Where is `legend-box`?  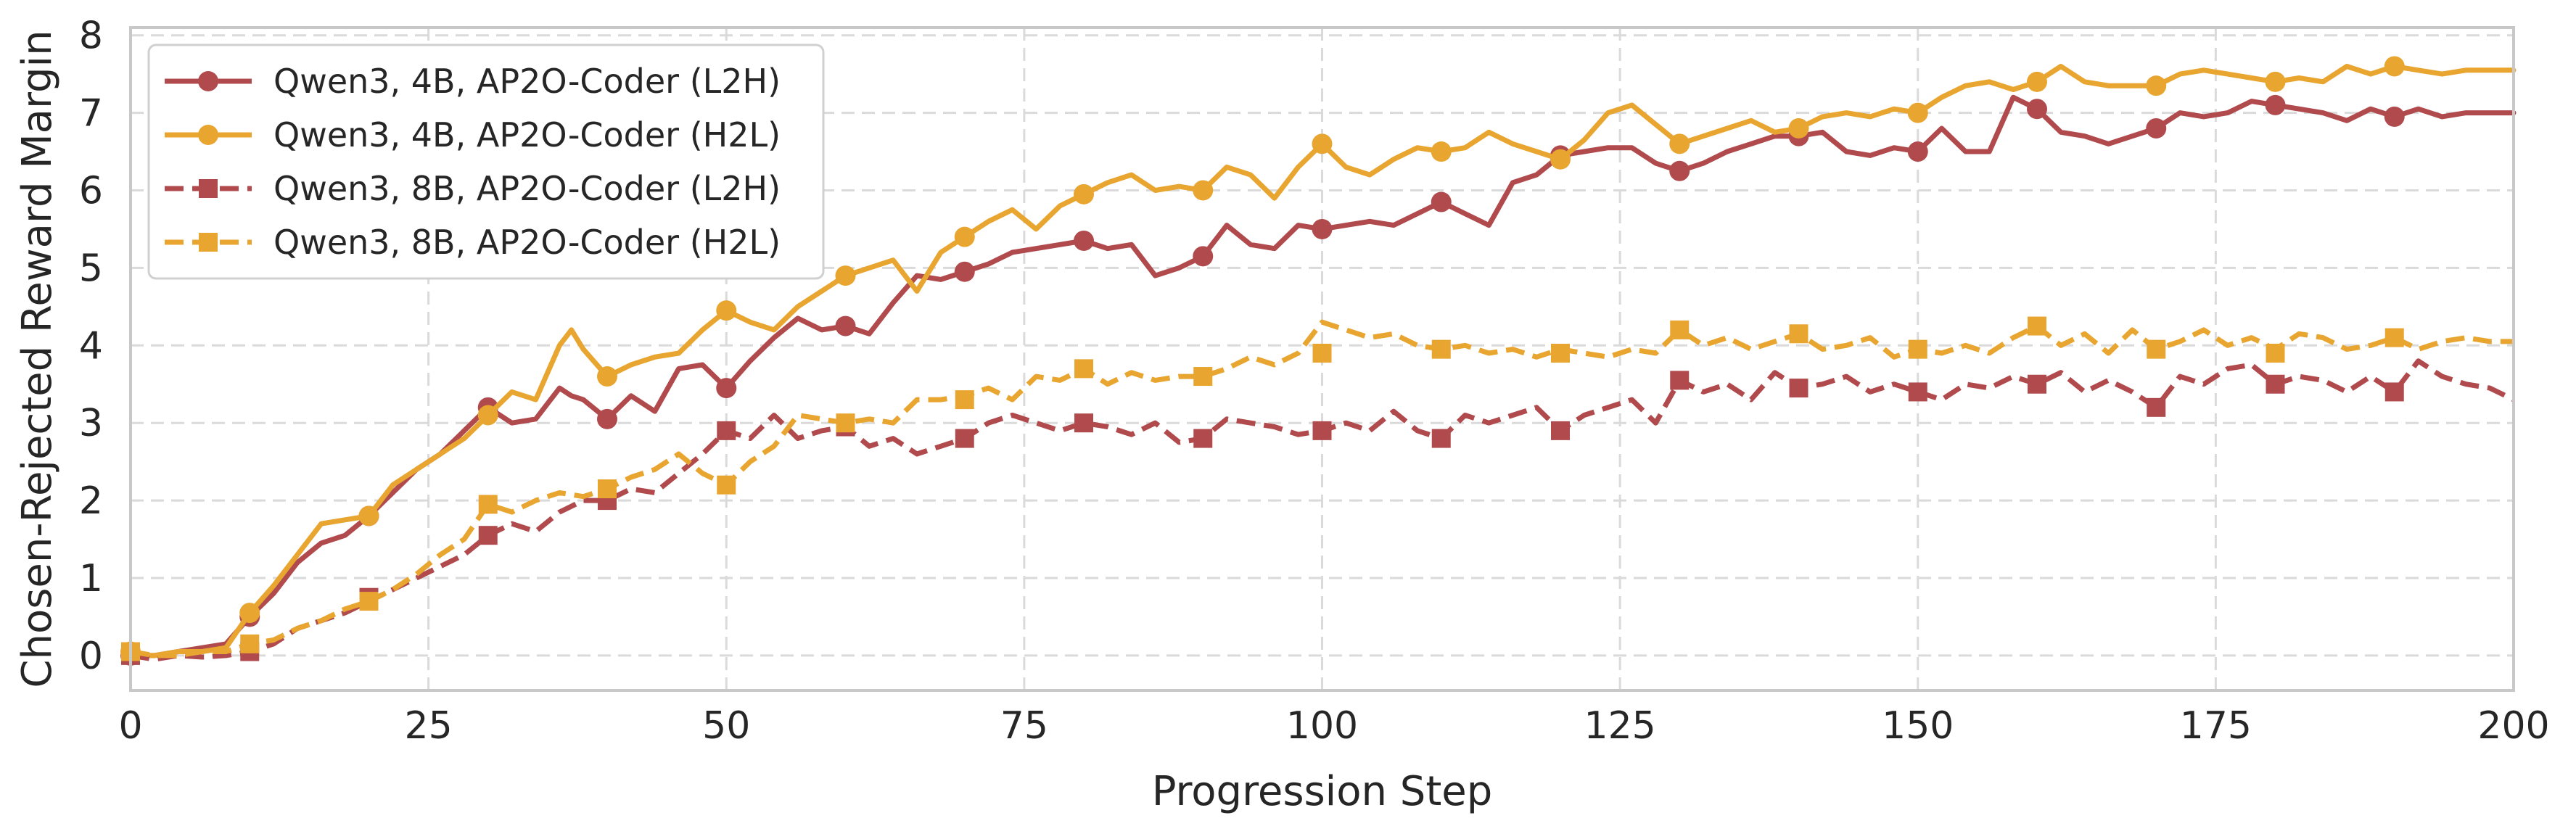
legend-box is located at coordinates (486, 162).